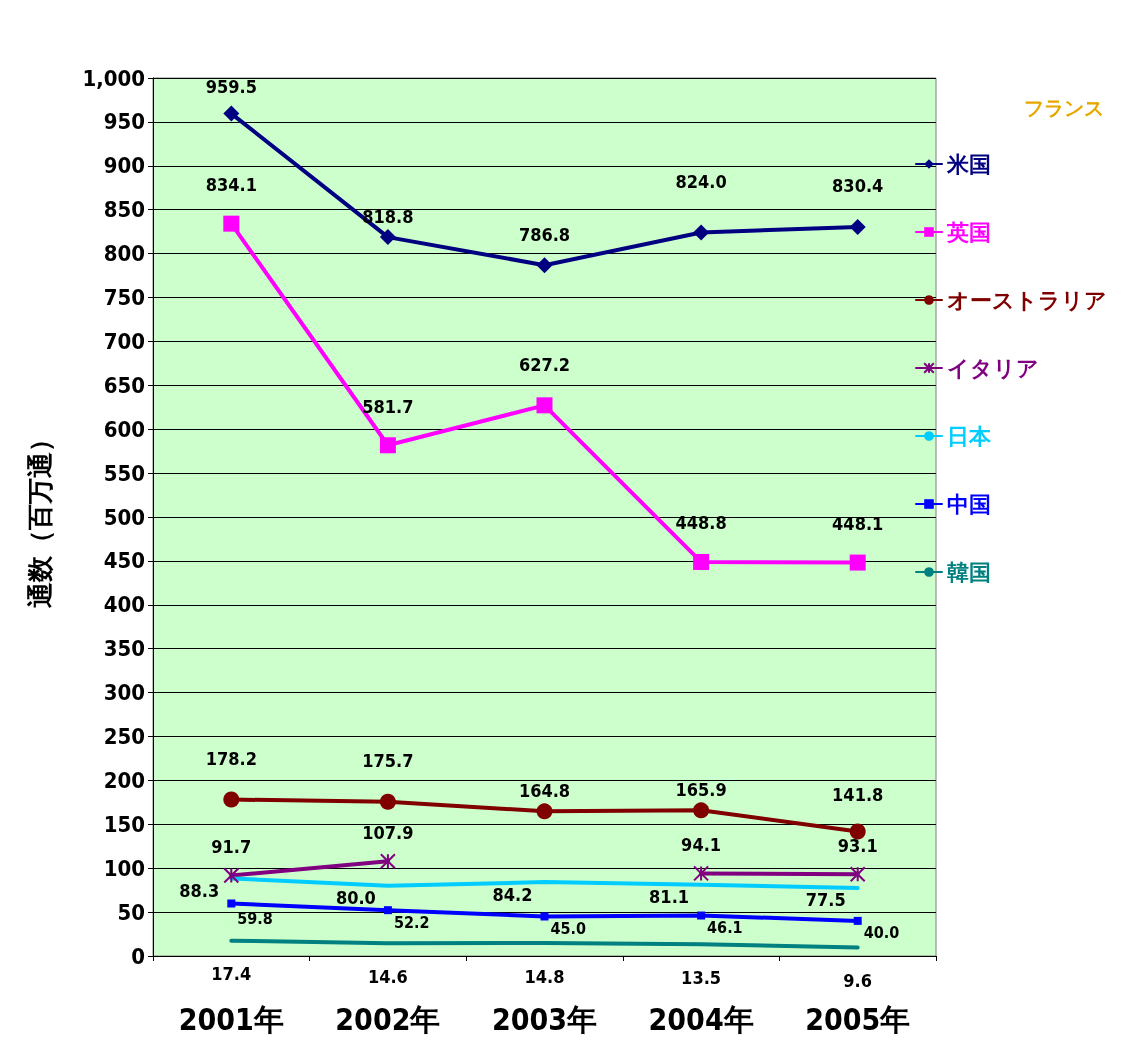 This screenshot has width=1124, height=1064. What do you see at coordinates (858, 794) in the screenshot?
I see `data-label: 141.8` at bounding box center [858, 794].